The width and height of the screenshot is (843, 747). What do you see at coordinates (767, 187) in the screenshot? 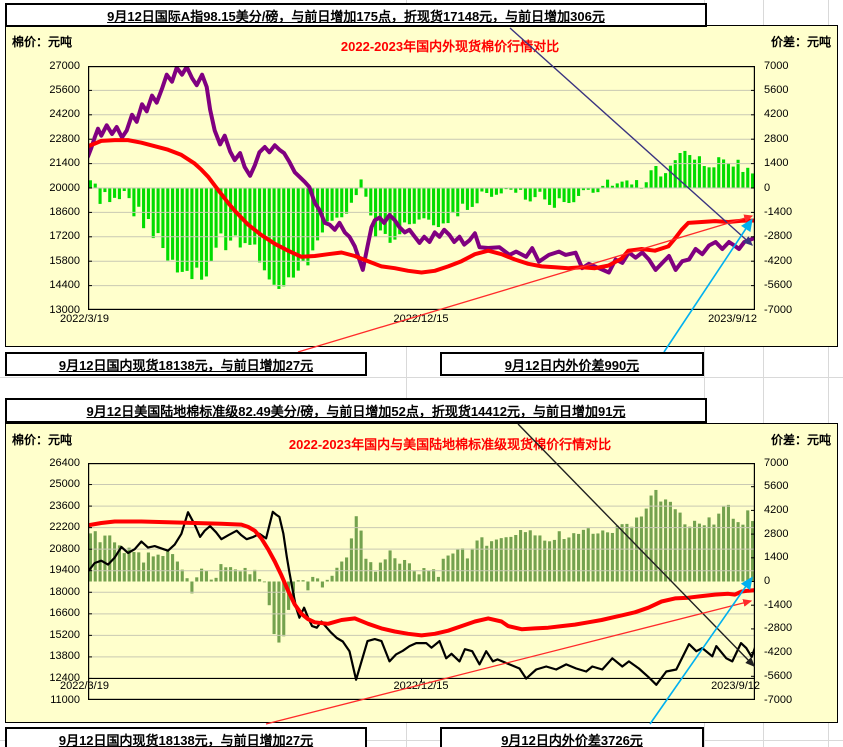
I see `right-axis-tick-label: 0` at bounding box center [767, 187].